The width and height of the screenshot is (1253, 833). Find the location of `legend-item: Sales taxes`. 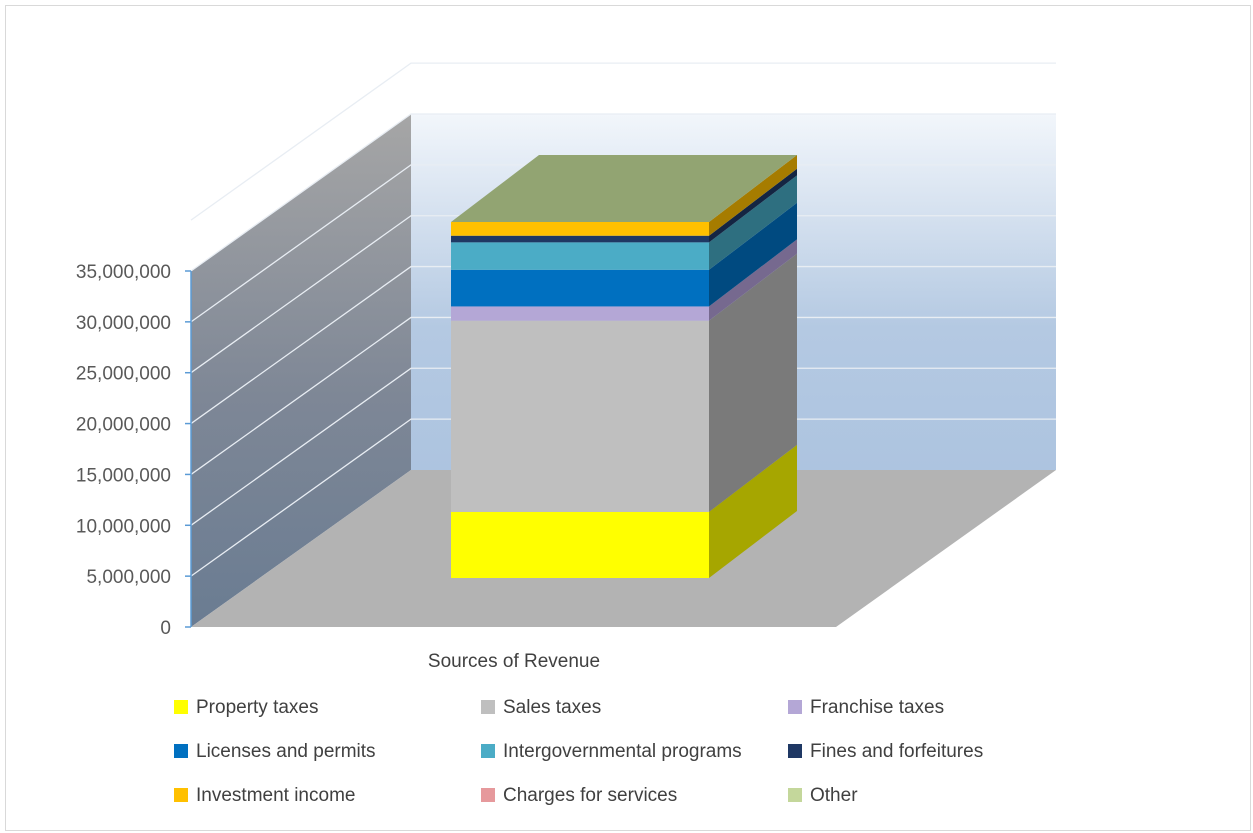

legend-item: Sales taxes is located at coordinates (541, 707).